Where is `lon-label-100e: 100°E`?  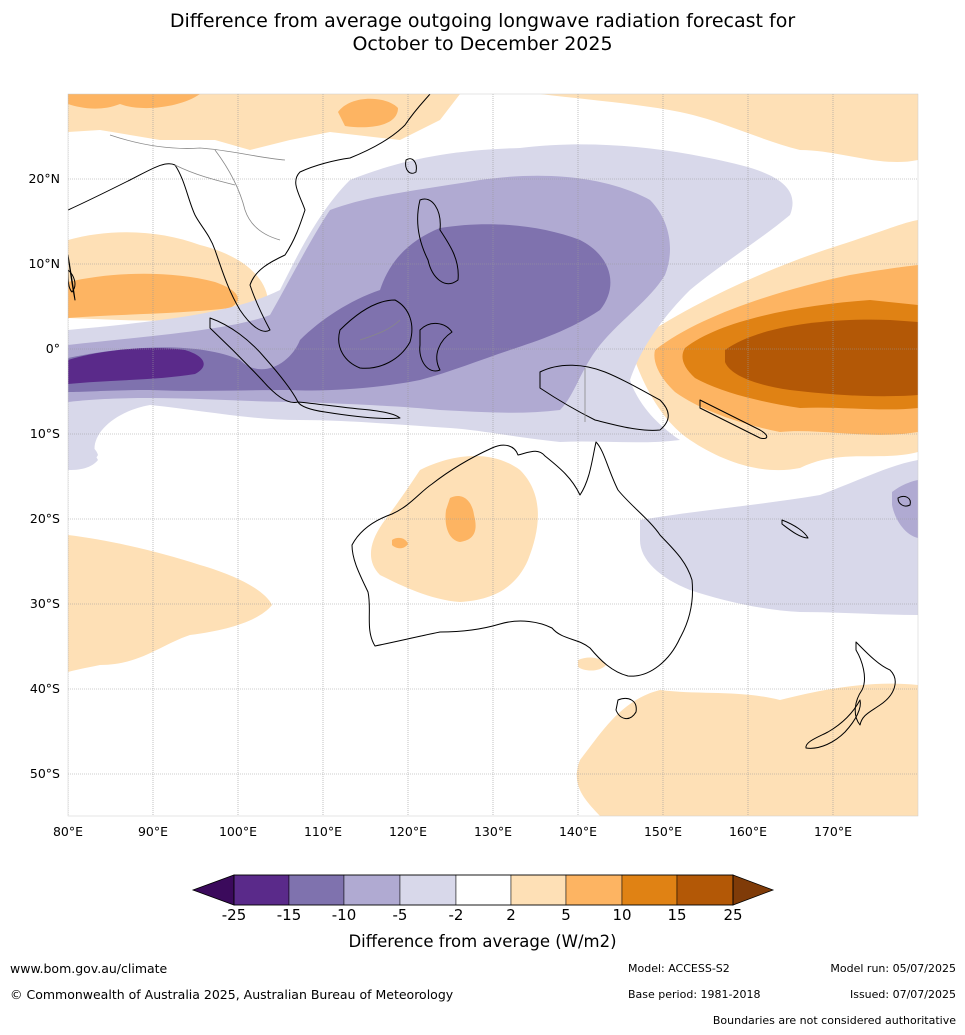 lon-label-100e: 100°E is located at coordinates (237, 831).